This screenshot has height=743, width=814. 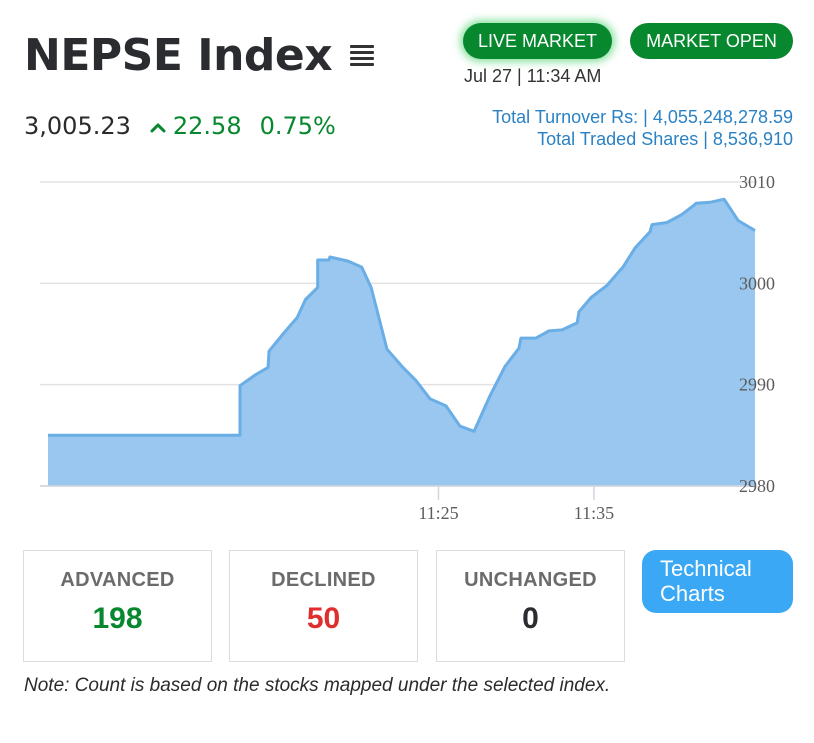 I want to click on y-tick-label: 2990, so click(x=757, y=385).